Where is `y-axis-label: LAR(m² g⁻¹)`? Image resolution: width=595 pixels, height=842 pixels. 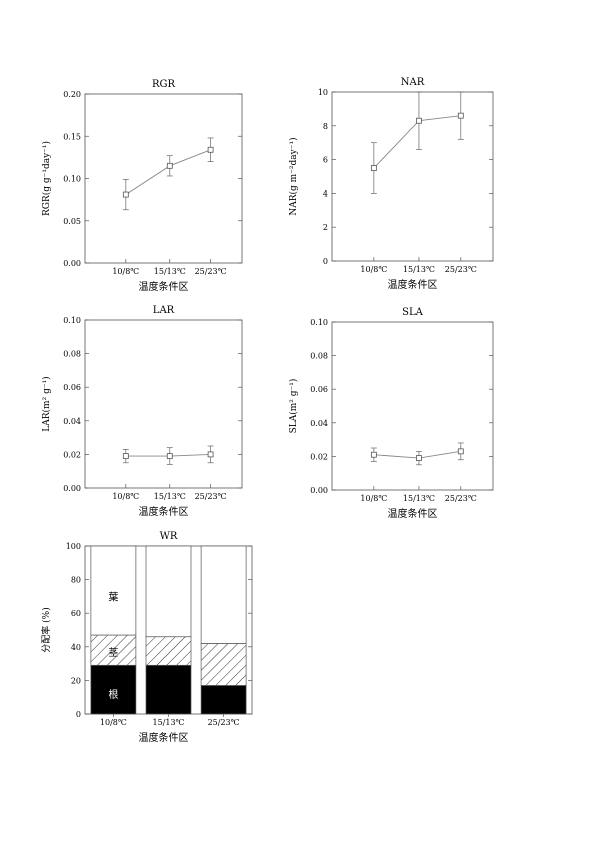 y-axis-label: LAR(m² g⁻¹) is located at coordinates (46, 403).